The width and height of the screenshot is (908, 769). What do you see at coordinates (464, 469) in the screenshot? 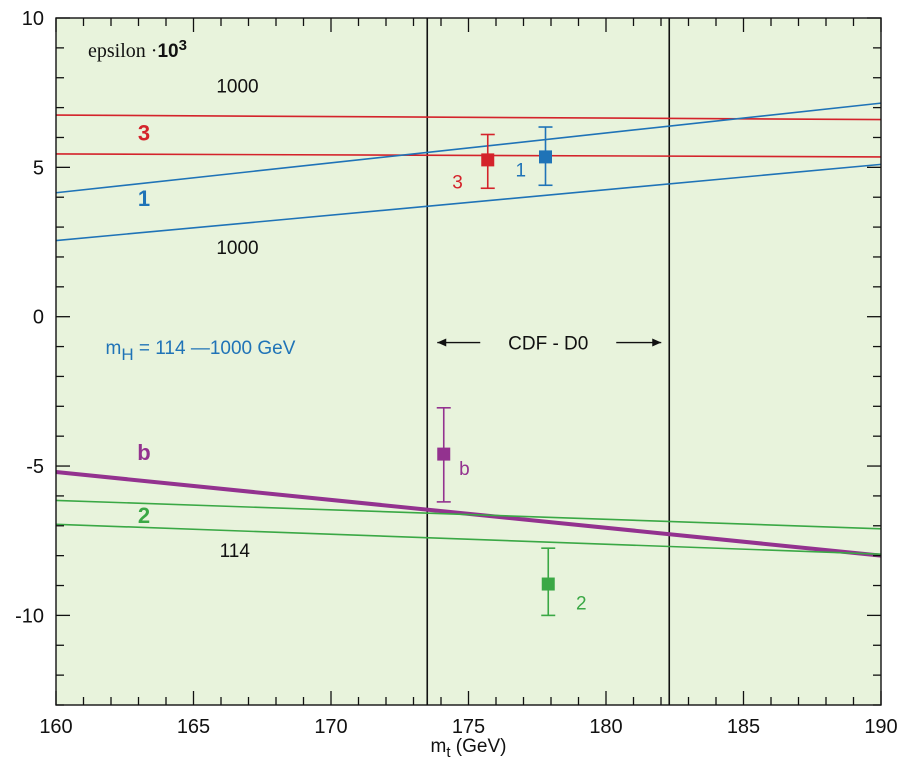
I see `measurement-label-b: b` at bounding box center [464, 469].